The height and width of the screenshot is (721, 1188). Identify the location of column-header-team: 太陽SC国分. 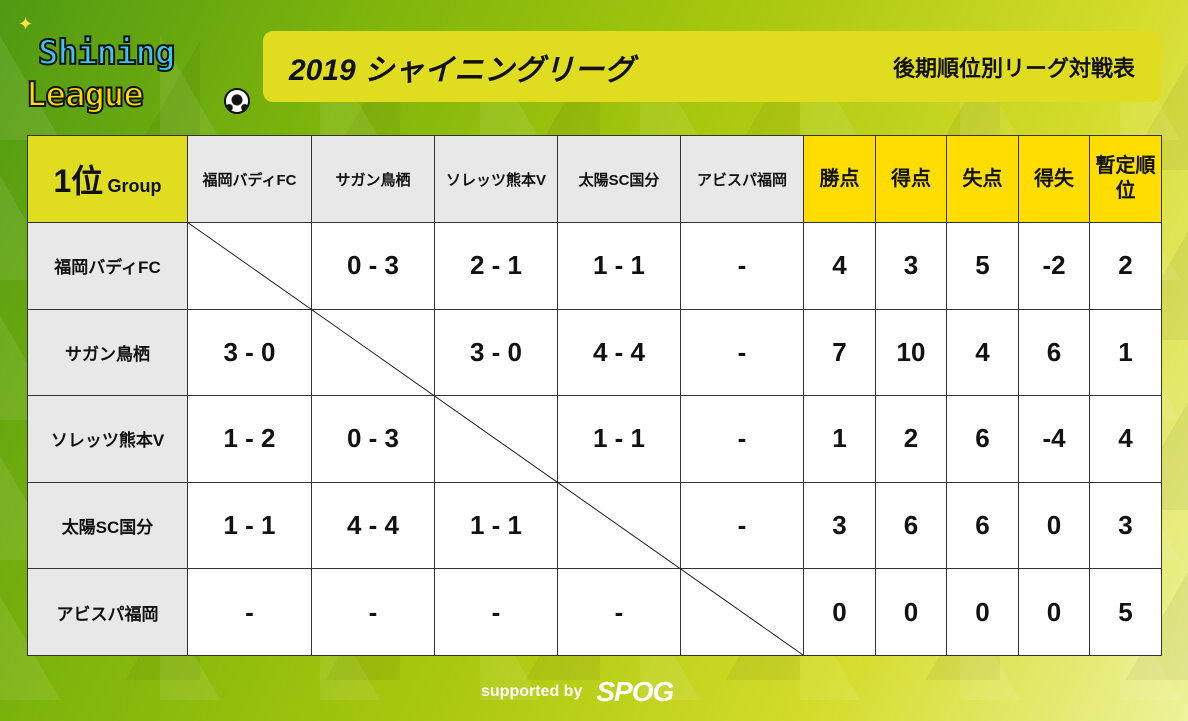
(619, 179).